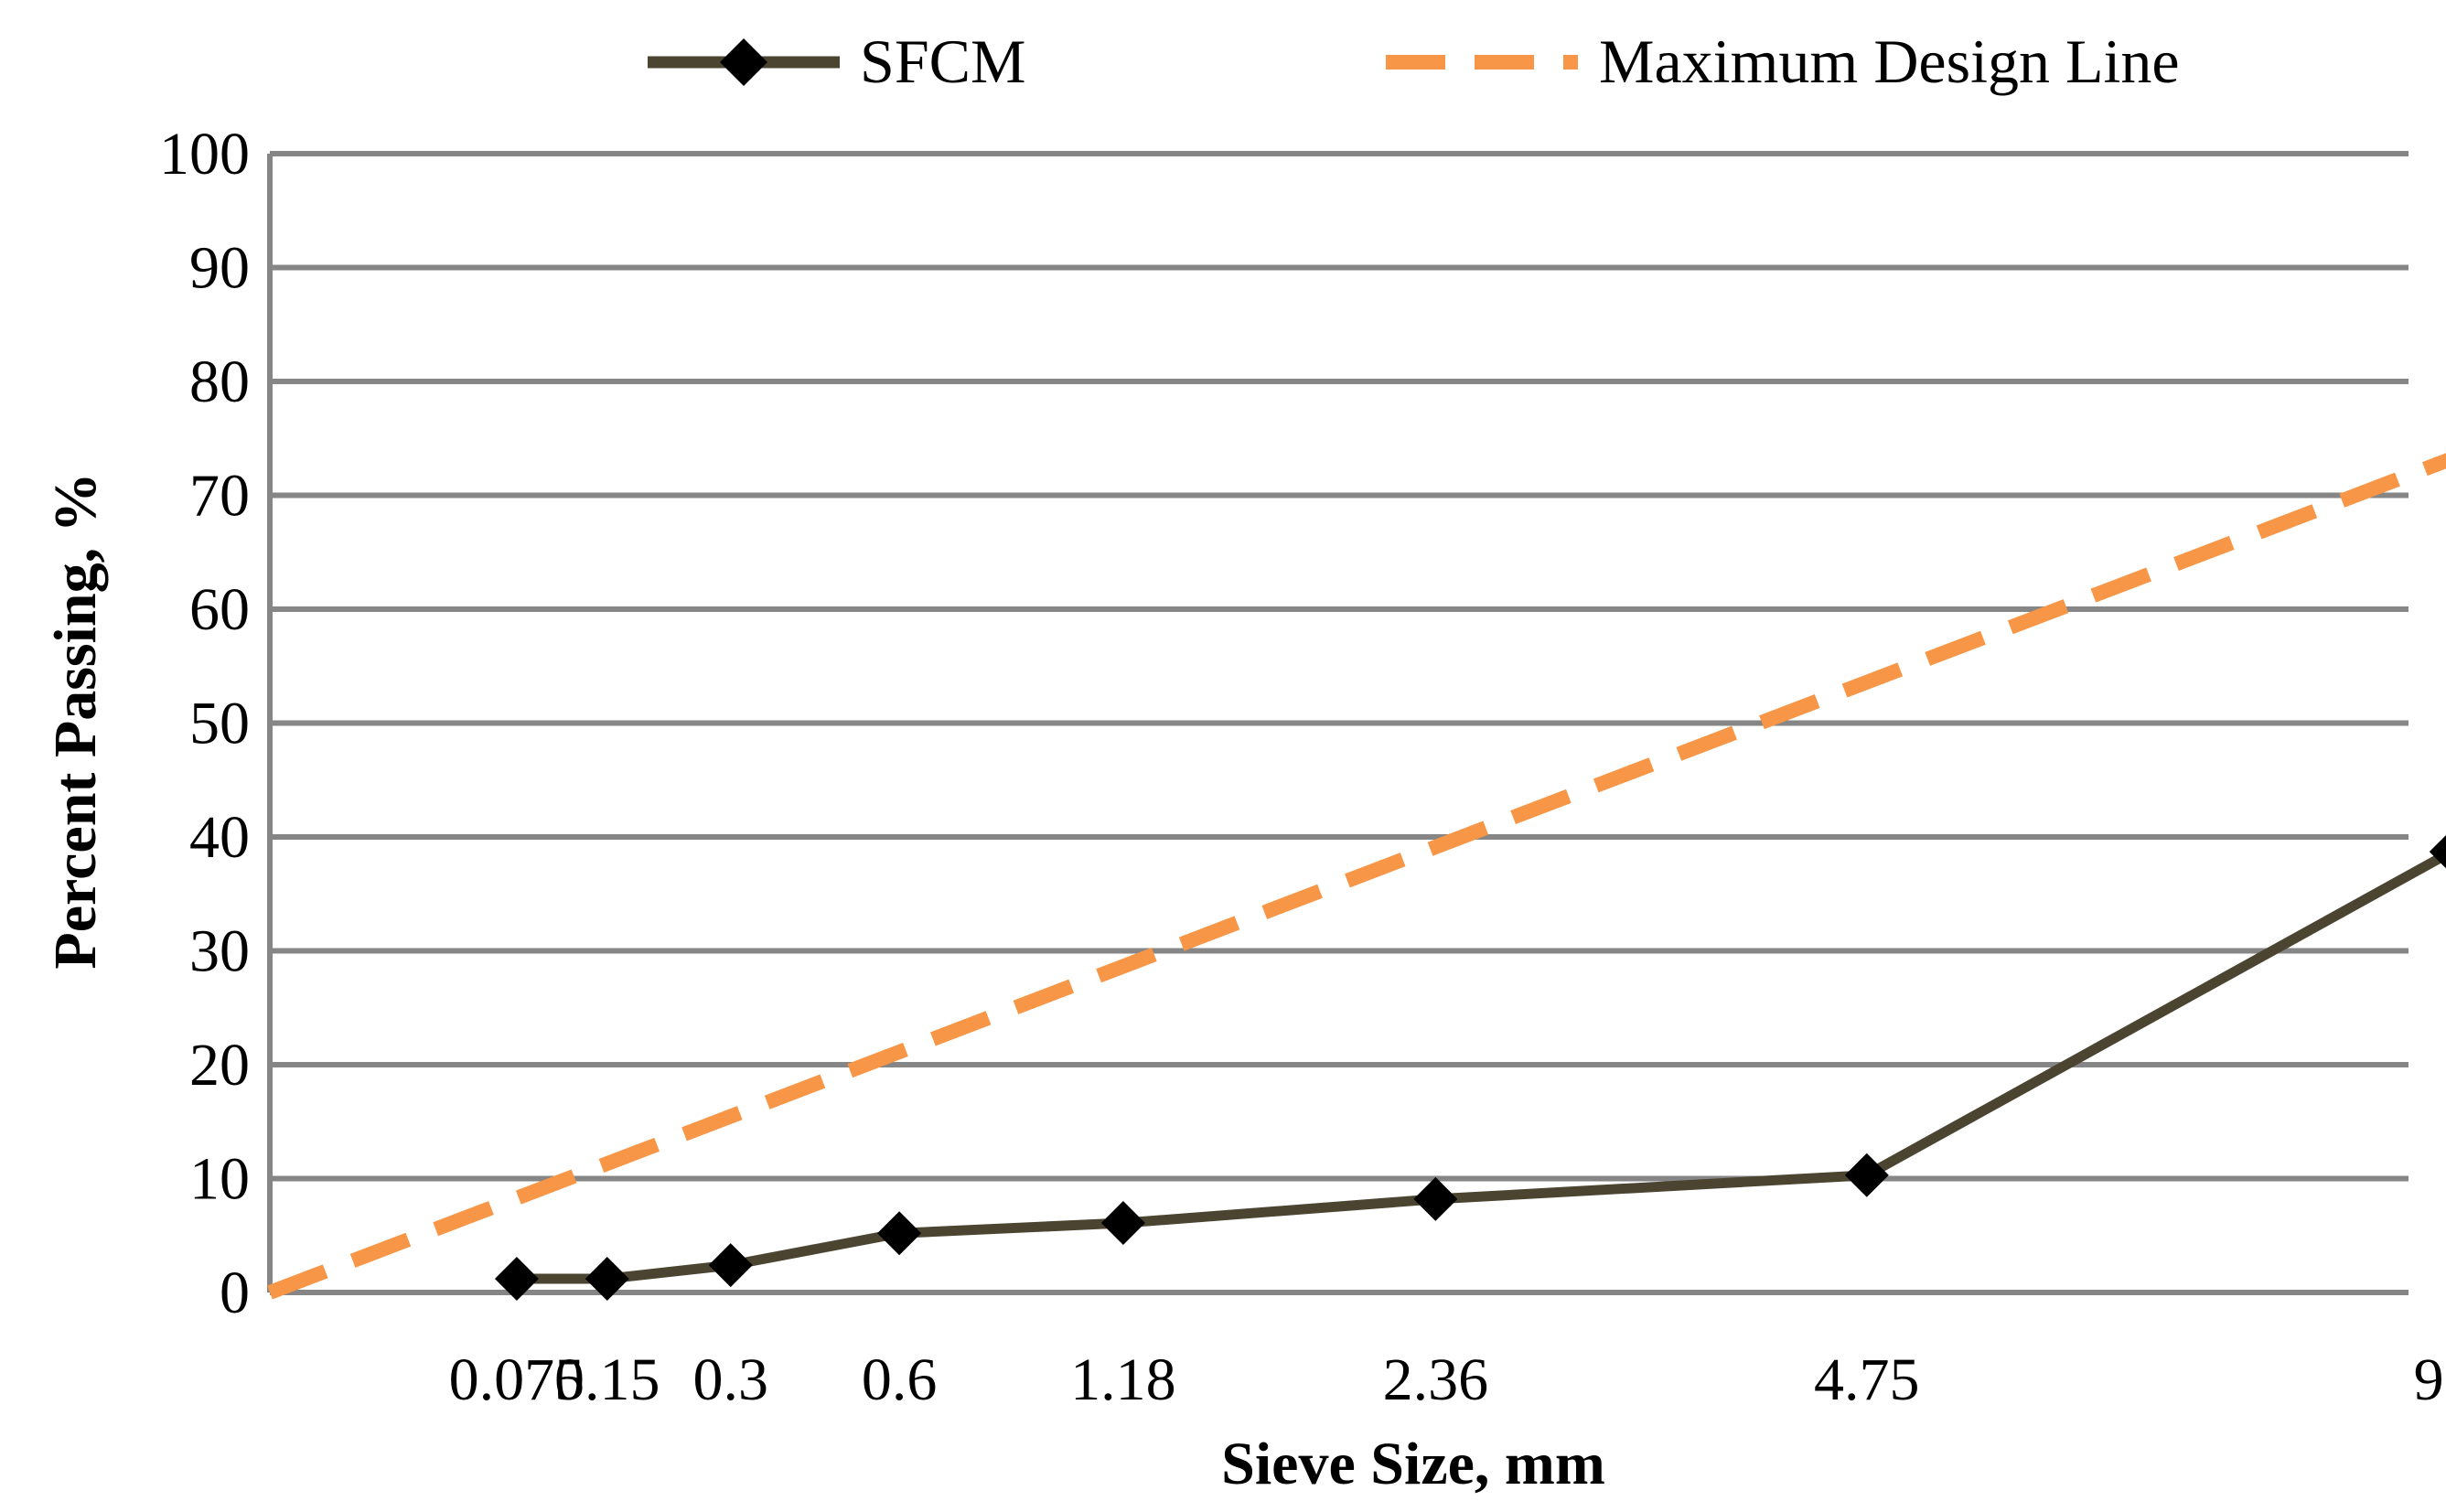 The width and height of the screenshot is (2446, 1512). Describe the element at coordinates (235, 1293) in the screenshot. I see `y-tick-label-0: 0` at that location.